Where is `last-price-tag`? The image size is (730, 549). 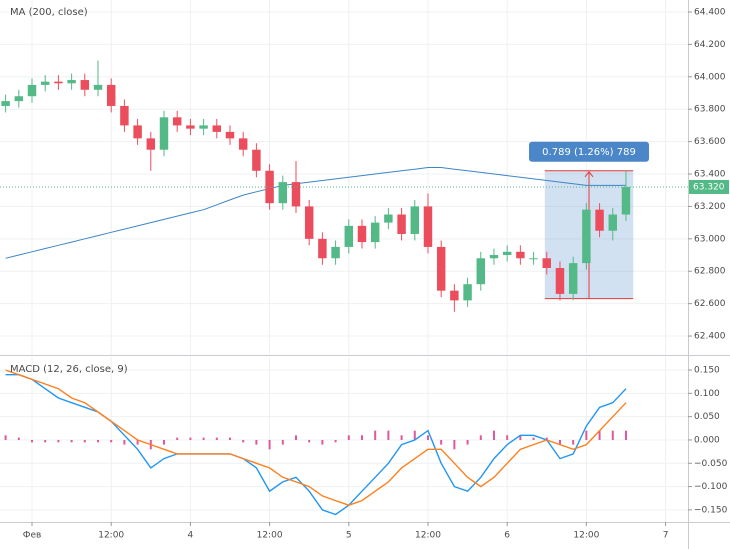
last-price-tag is located at coordinates (709, 186).